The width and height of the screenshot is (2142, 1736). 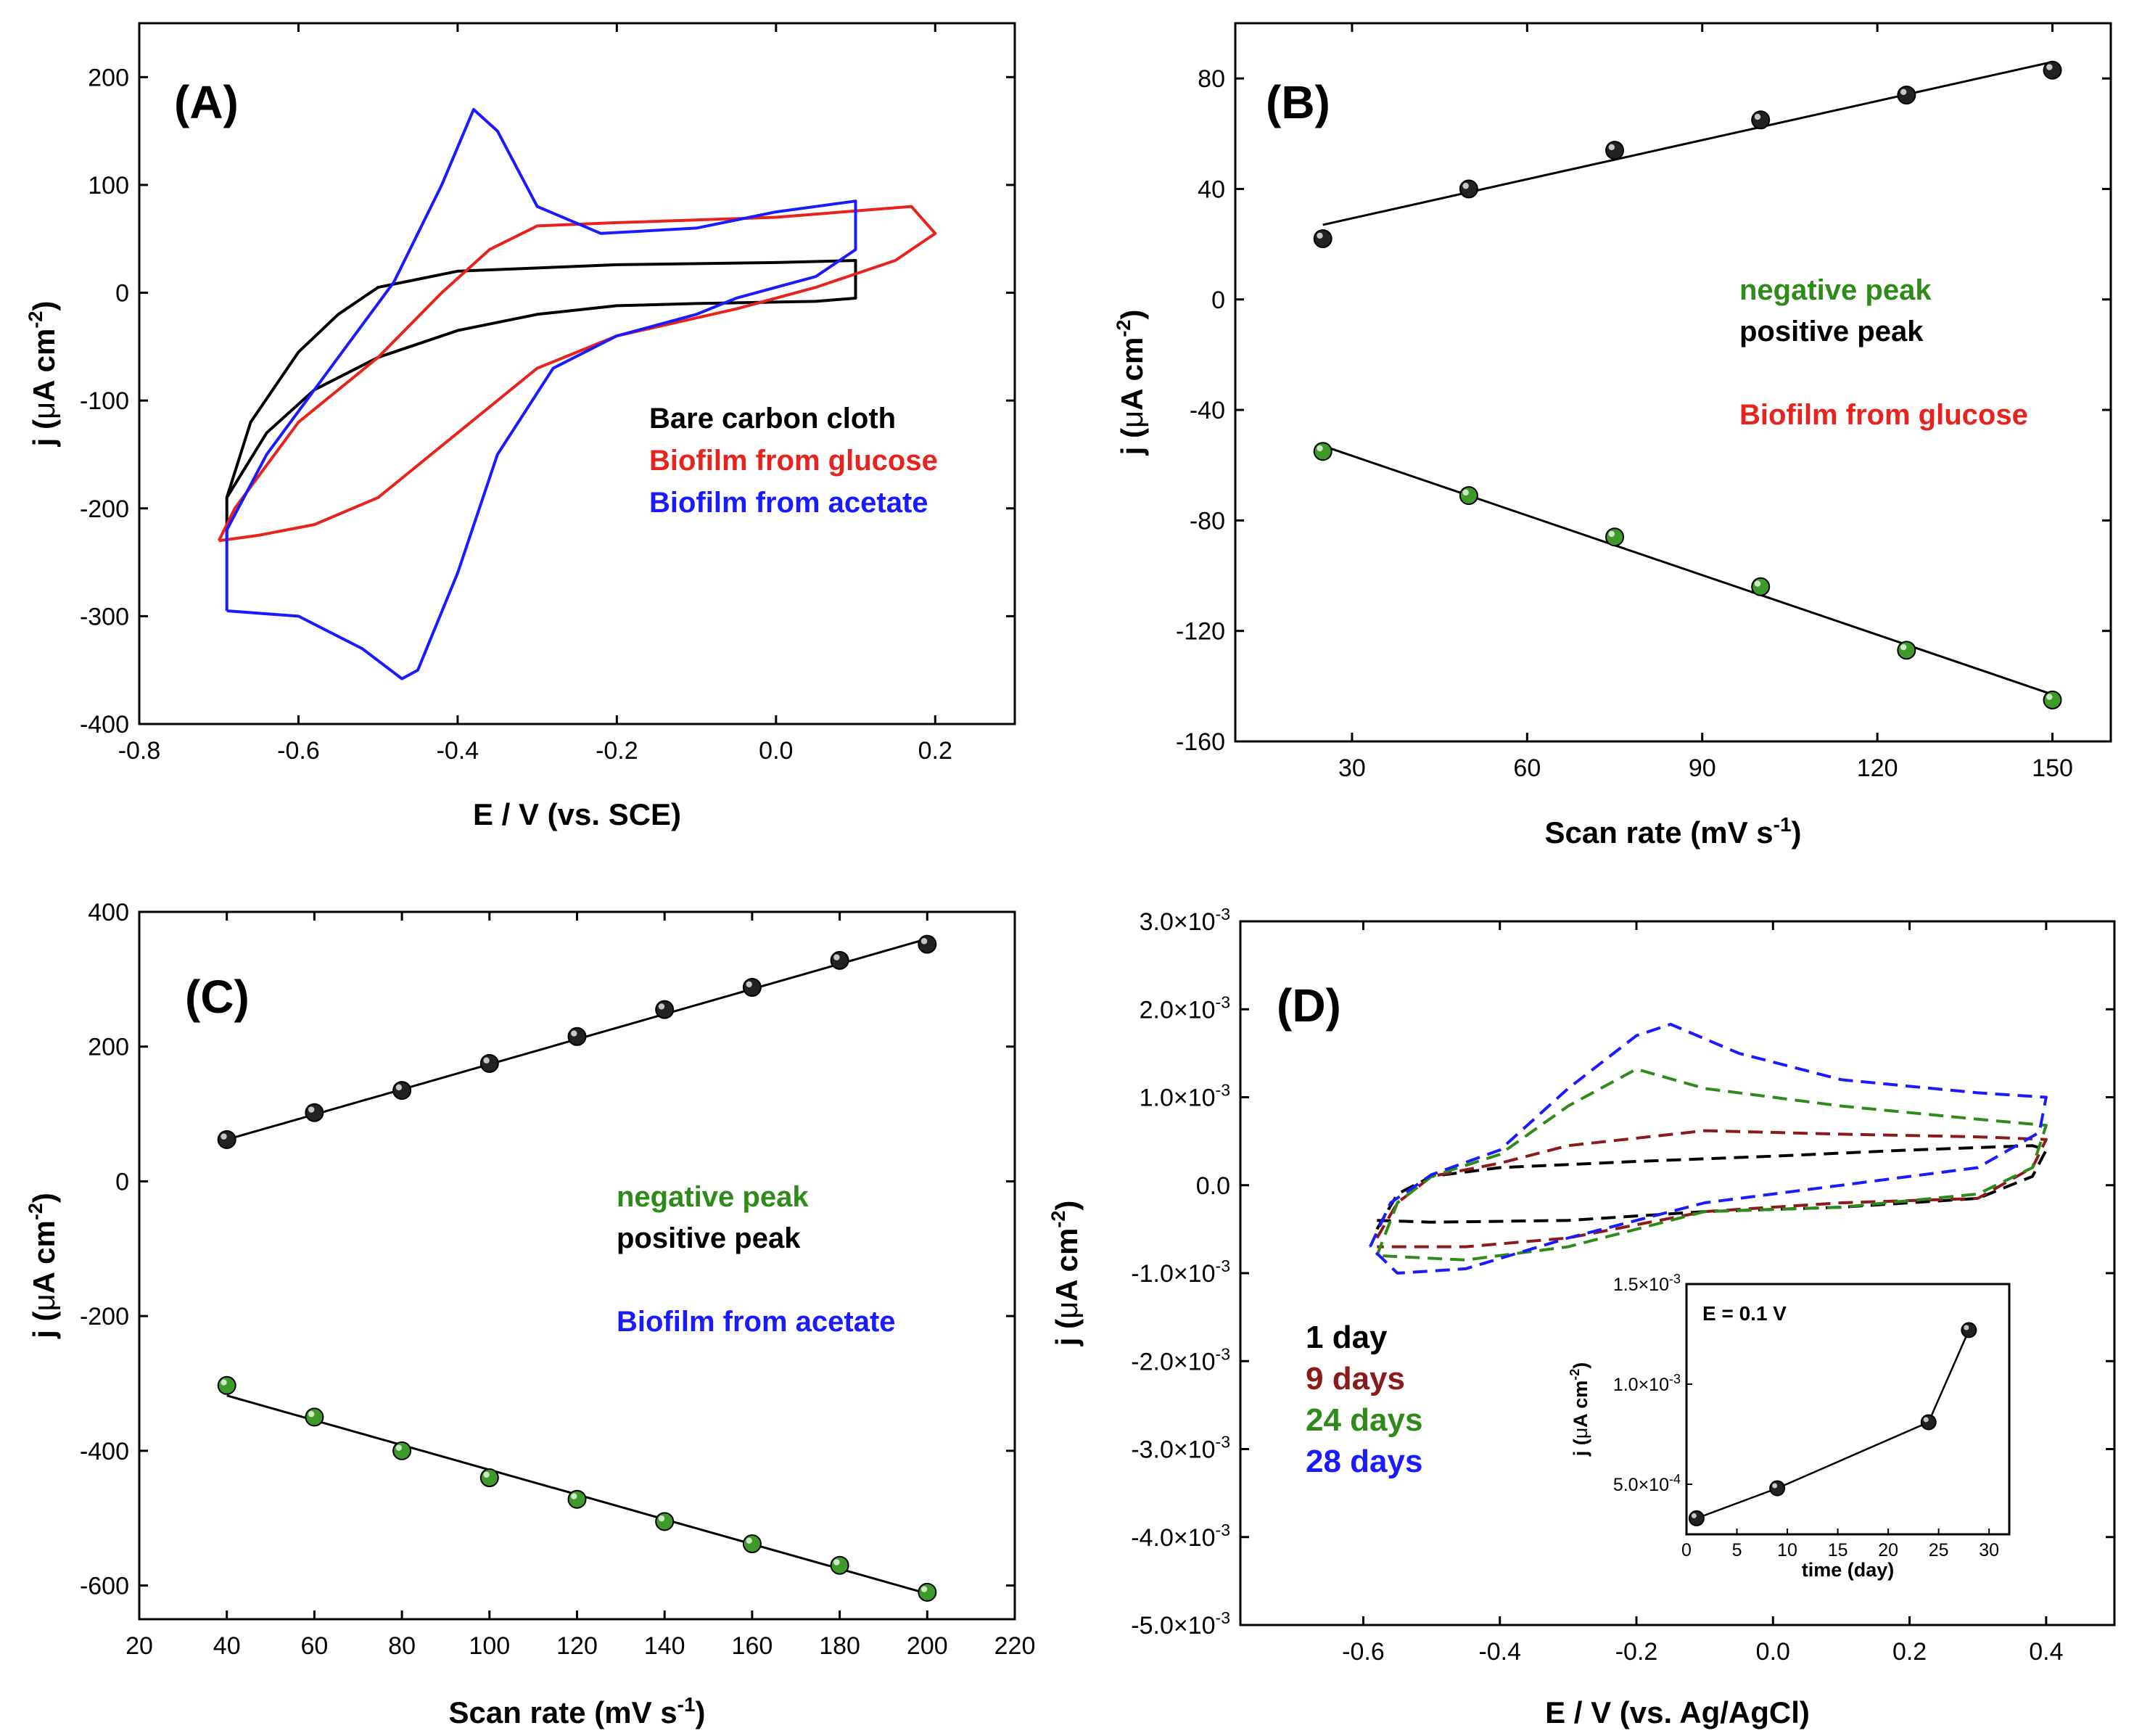 I want to click on x-tick-label: 0.0, so click(x=776, y=751).